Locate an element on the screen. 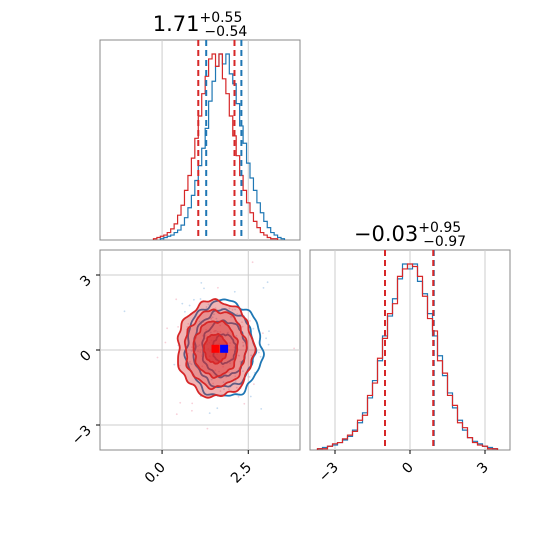 The width and height of the screenshot is (550, 550). x-tick-label: 0.0 is located at coordinates (155, 473).